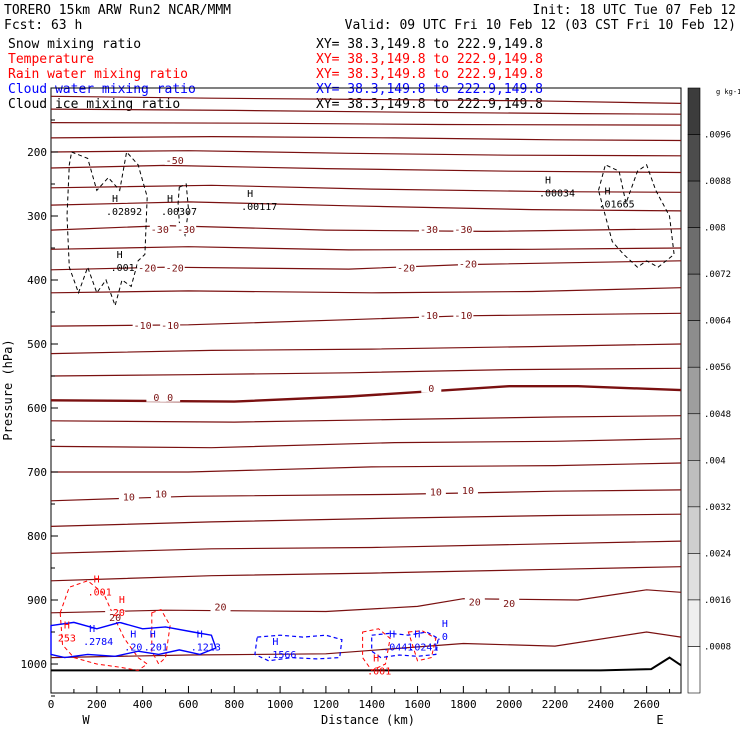 Image resolution: width=740 pixels, height=740 pixels. Describe the element at coordinates (635, 10) in the screenshot. I see `init-time: Init: 18 UTC Tue 07 Feb 12` at that location.